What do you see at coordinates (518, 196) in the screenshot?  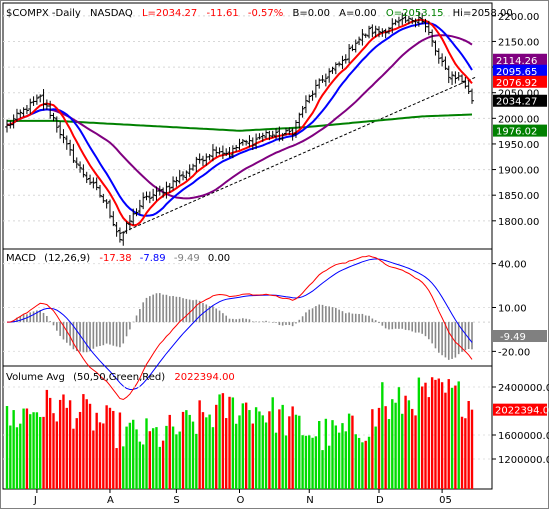 I see `price-tick-label: 1850.00` at bounding box center [518, 196].